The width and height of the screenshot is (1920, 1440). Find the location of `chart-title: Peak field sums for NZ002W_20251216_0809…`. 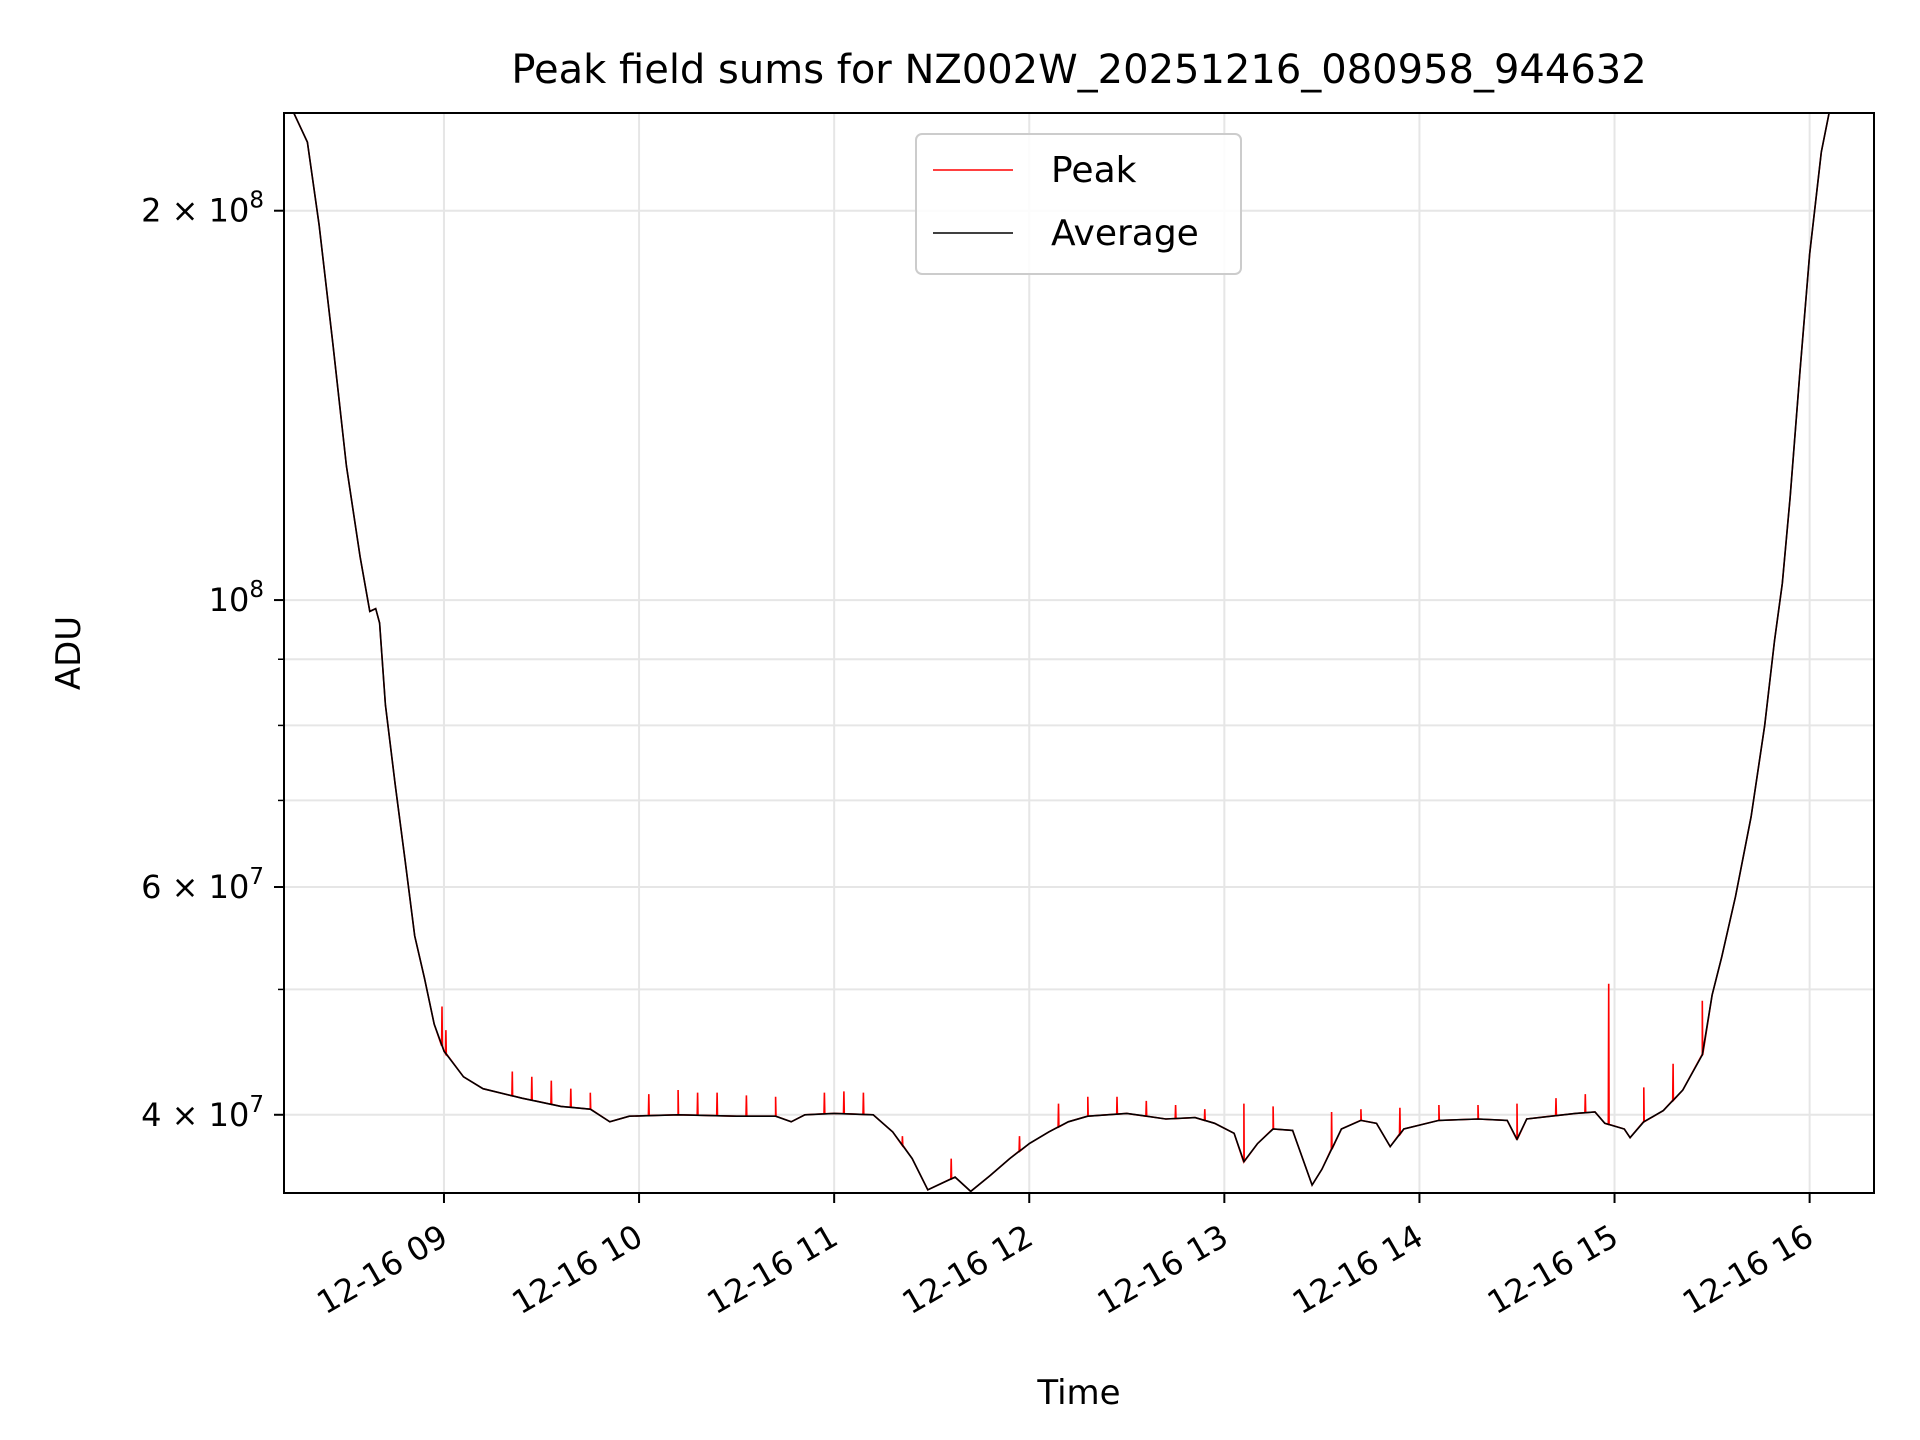

chart-title: Peak field sums for NZ002W_20251216_0809… is located at coordinates (1078, 70).